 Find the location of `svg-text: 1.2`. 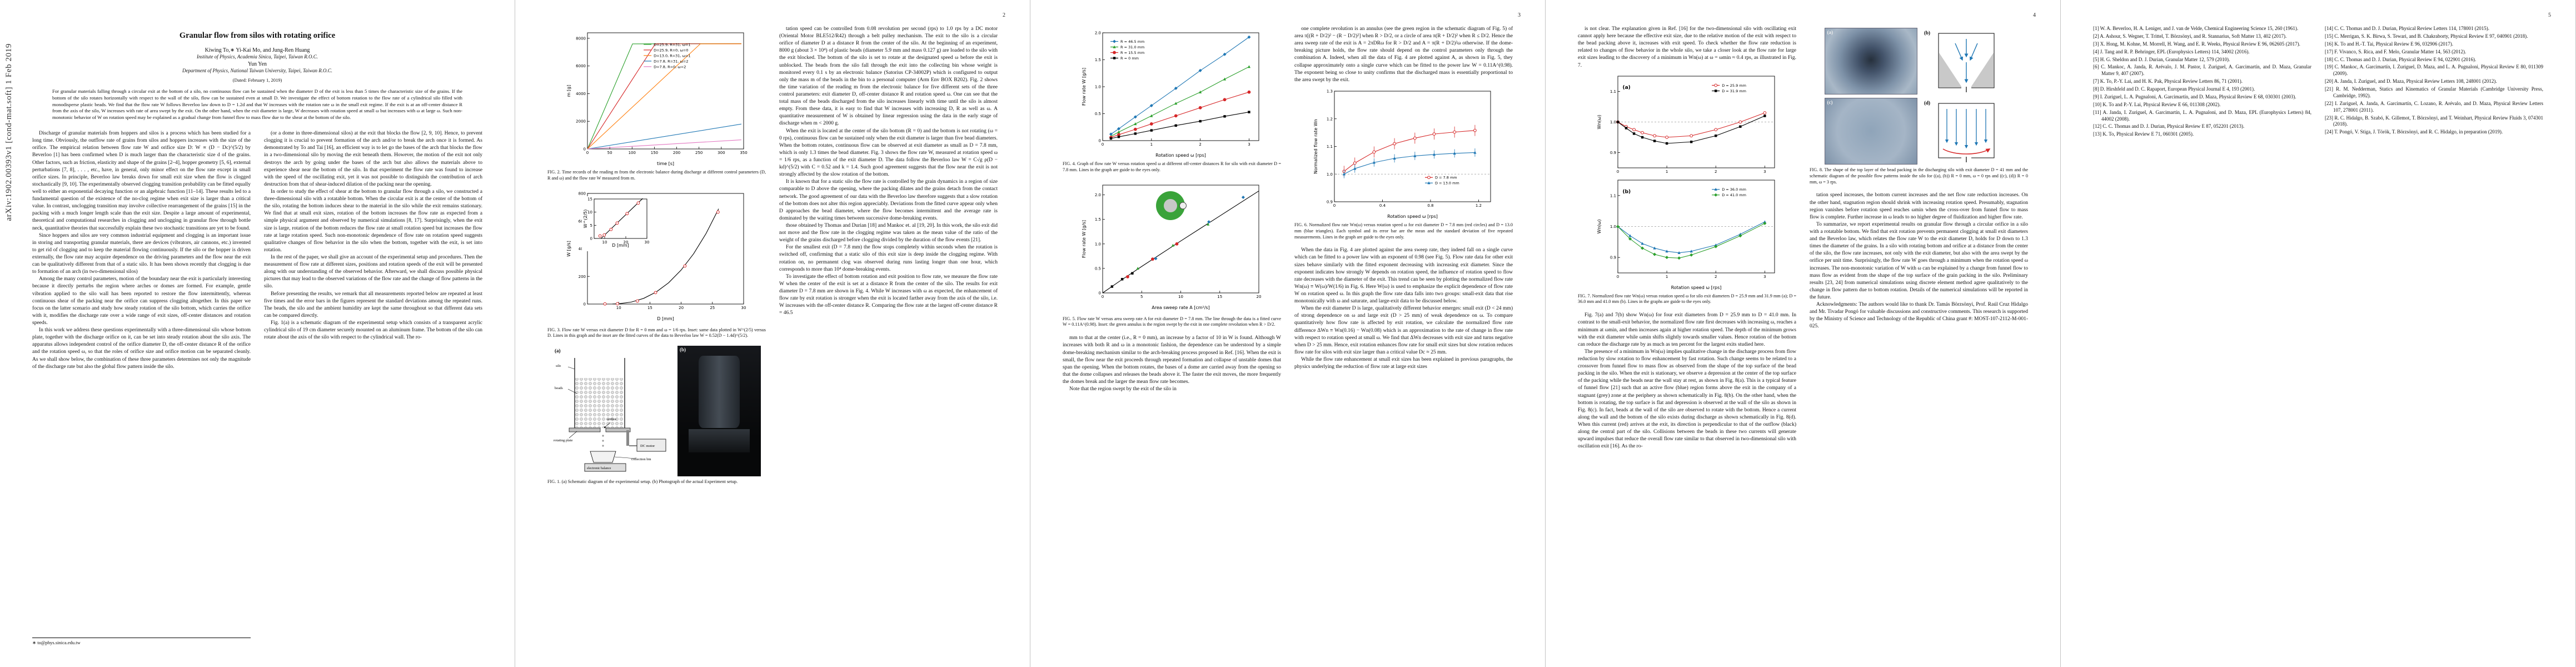

svg-text: 1.2 is located at coordinates (1478, 205).